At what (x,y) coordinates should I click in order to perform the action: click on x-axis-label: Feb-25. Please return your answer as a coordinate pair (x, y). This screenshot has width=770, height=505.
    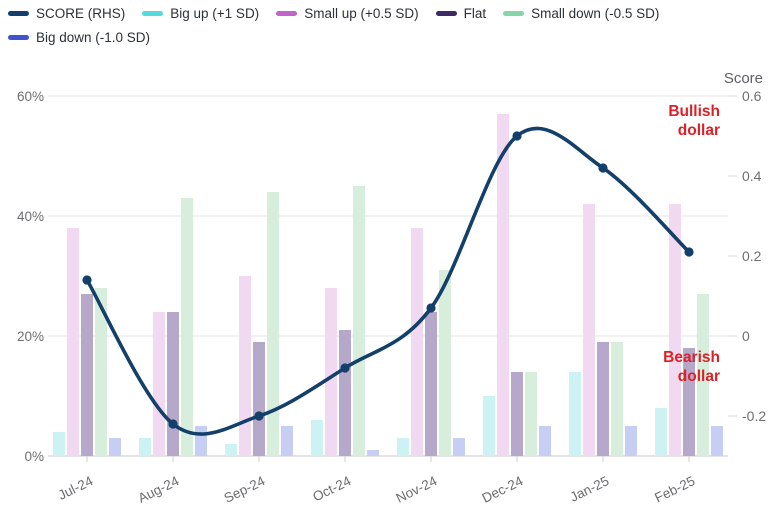
    Looking at the image, I should click on (674, 489).